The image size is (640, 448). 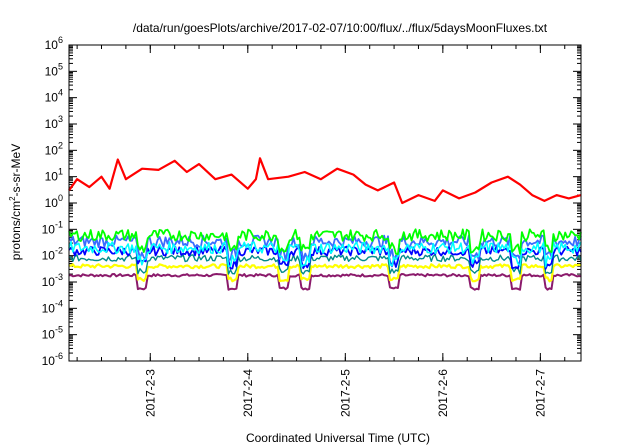 I want to click on y-tick-label: 10⁰, so click(x=54, y=201).